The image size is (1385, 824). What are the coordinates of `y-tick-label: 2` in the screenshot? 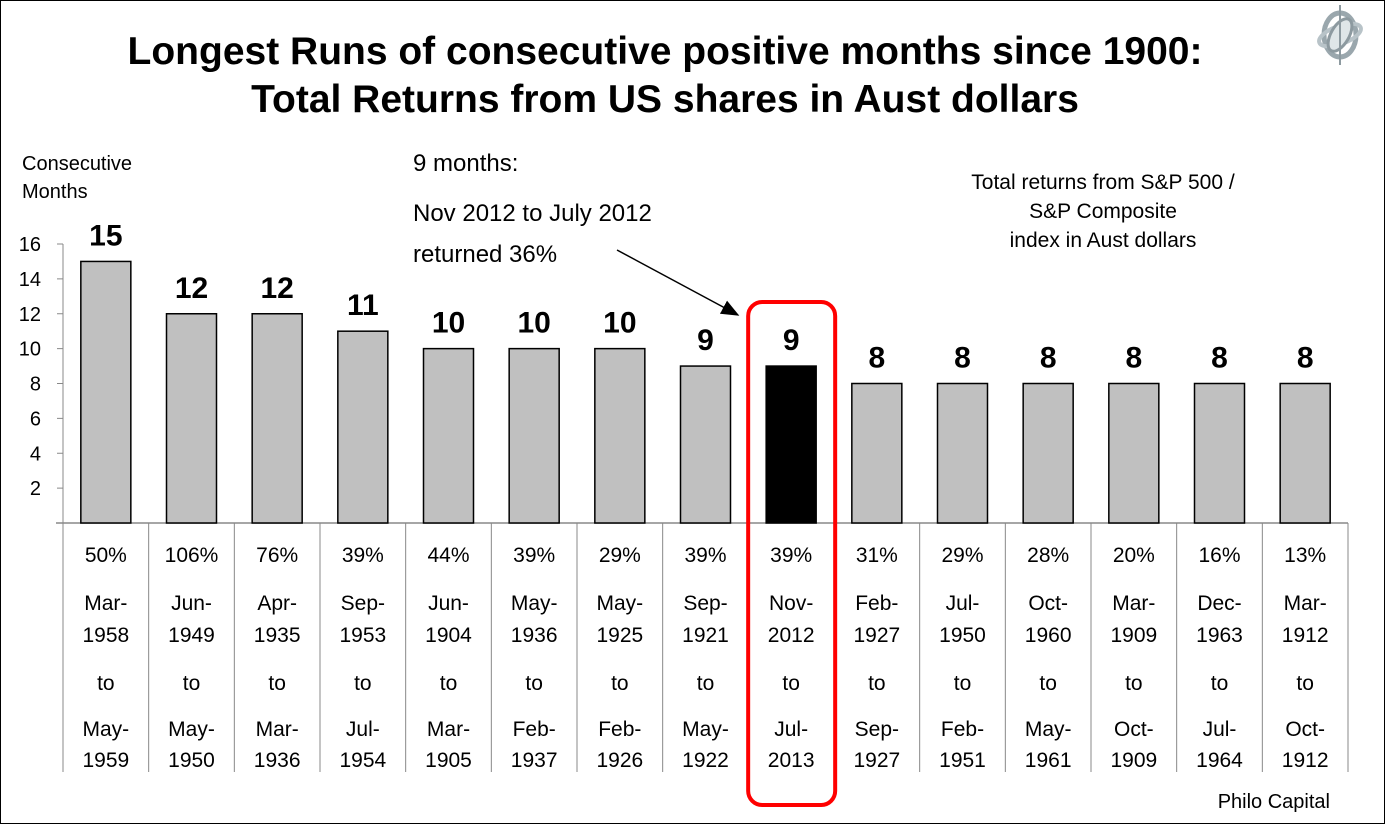 It's located at (35, 489).